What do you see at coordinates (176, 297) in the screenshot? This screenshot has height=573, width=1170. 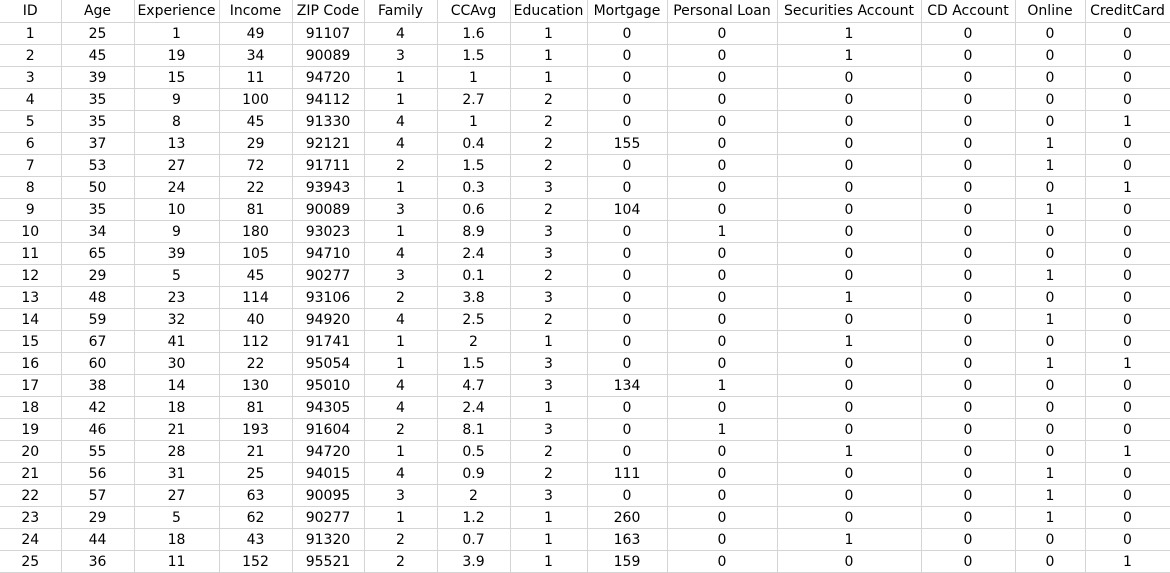 I see `table-cell: 23` at bounding box center [176, 297].